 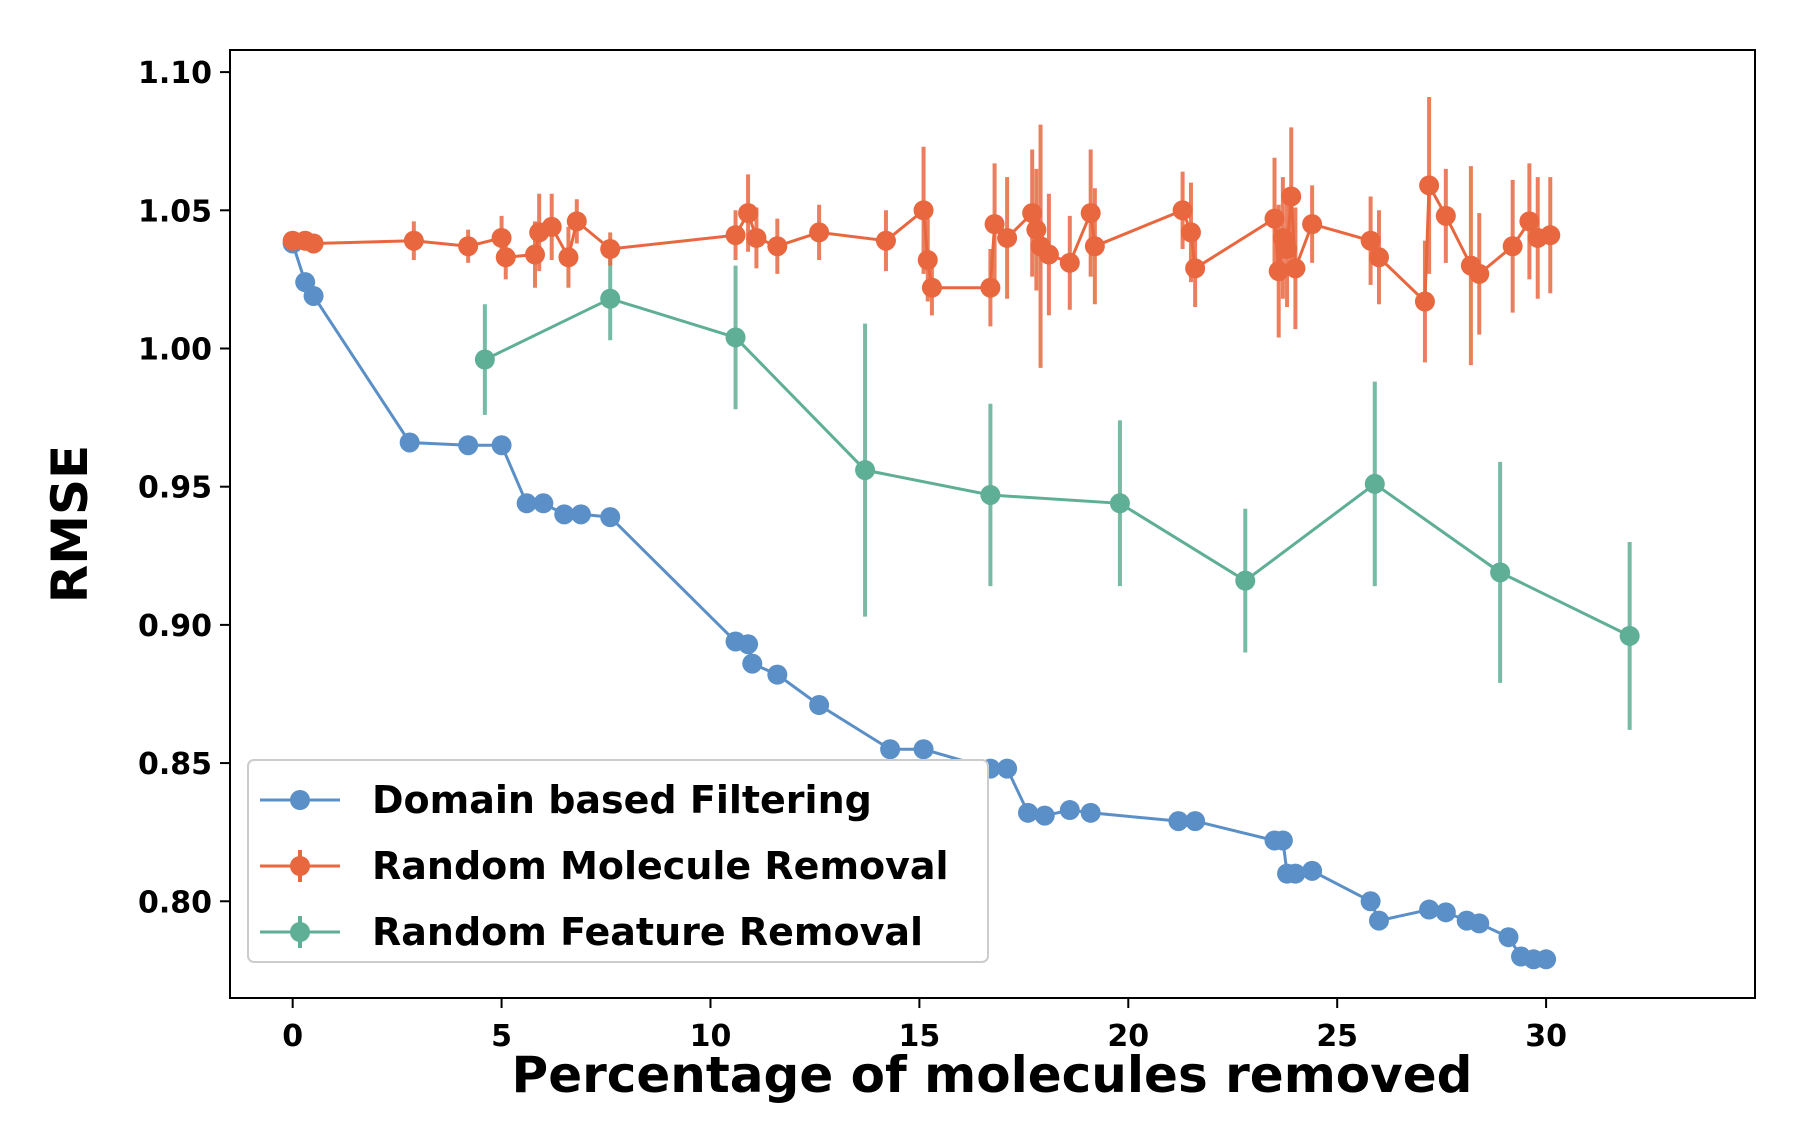 What do you see at coordinates (992, 1075) in the screenshot?
I see `x-axis-label: Percentage of molecules removed` at bounding box center [992, 1075].